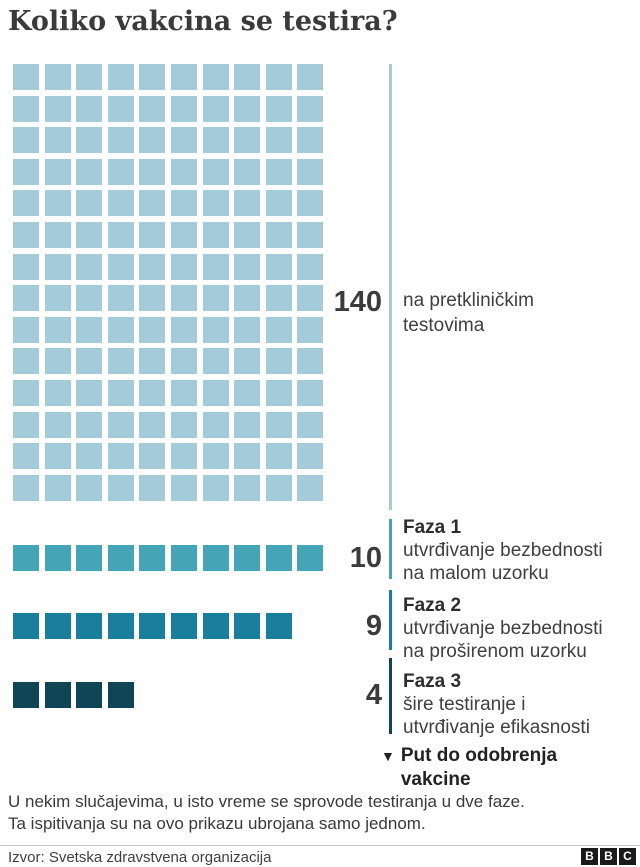  I want to click on footer-divider, so click(320, 845).